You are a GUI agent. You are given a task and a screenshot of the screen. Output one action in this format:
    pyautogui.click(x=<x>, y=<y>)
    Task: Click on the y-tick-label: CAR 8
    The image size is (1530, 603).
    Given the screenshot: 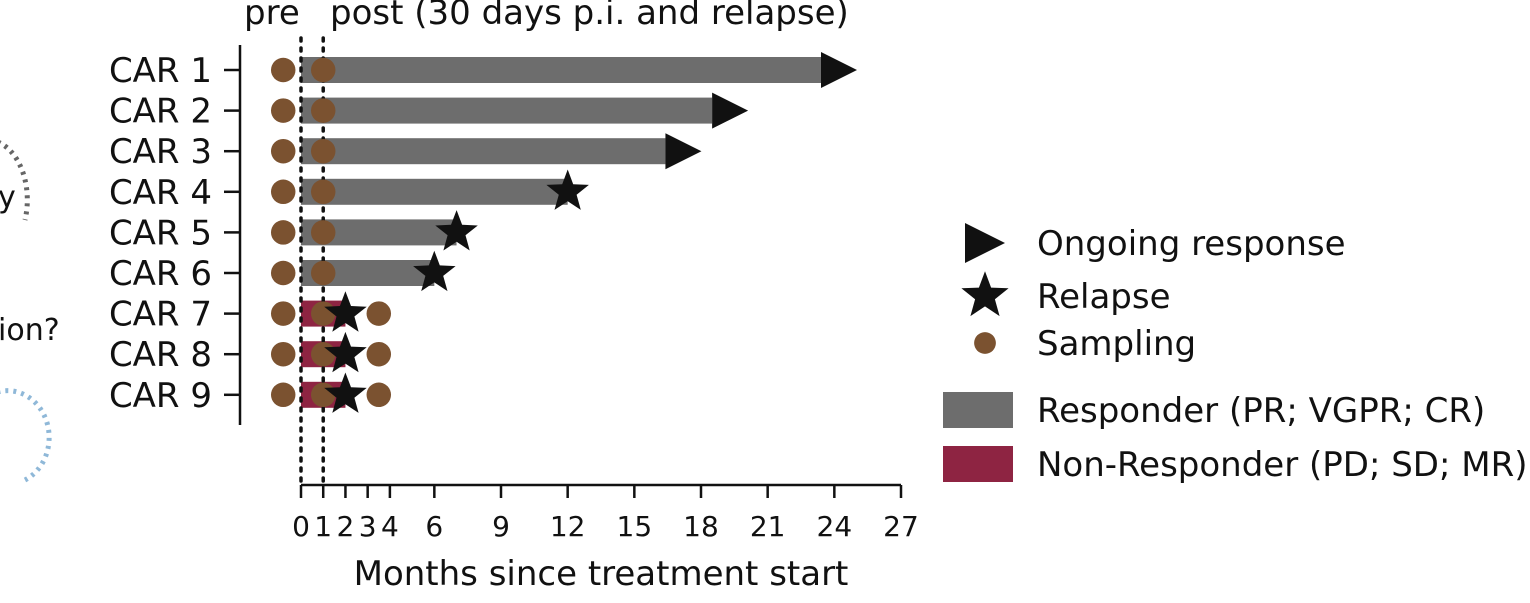 What is the action you would take?
    pyautogui.click(x=160, y=355)
    